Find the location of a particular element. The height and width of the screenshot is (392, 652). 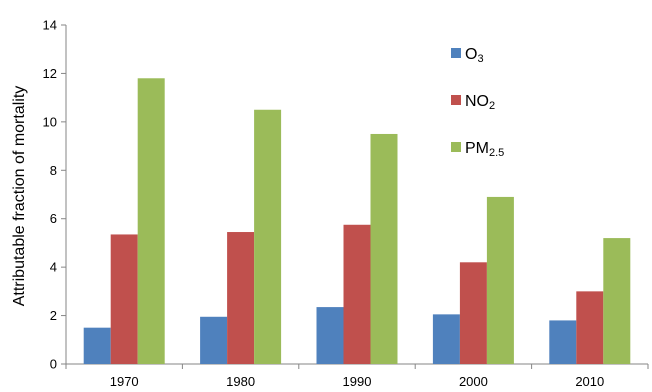

bar-o3-1980 is located at coordinates (214, 340).